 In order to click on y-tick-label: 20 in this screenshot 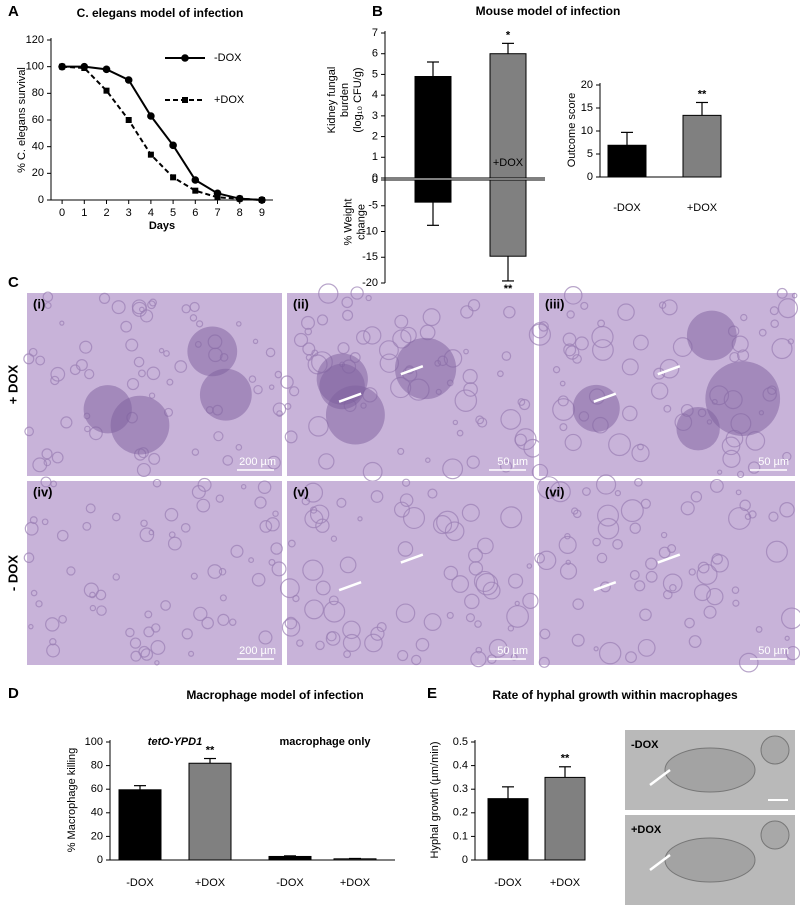, I will do `click(587, 85)`.